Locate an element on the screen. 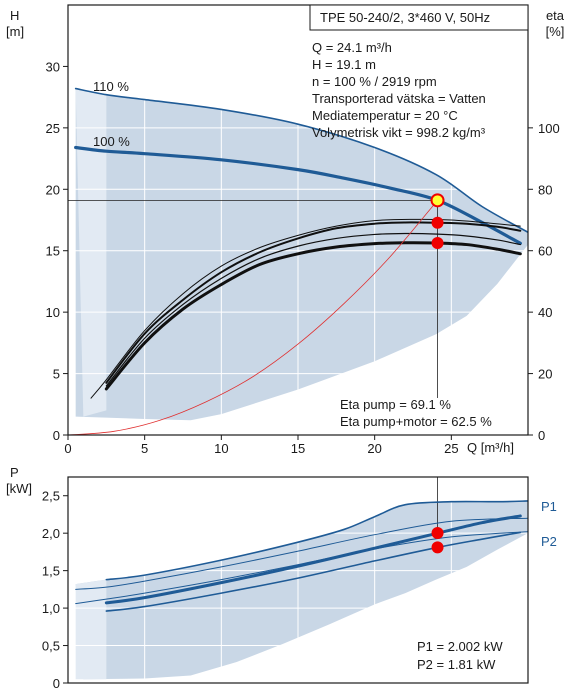  eta-pump-info: Eta pump = 69.1 % is located at coordinates (395, 404).